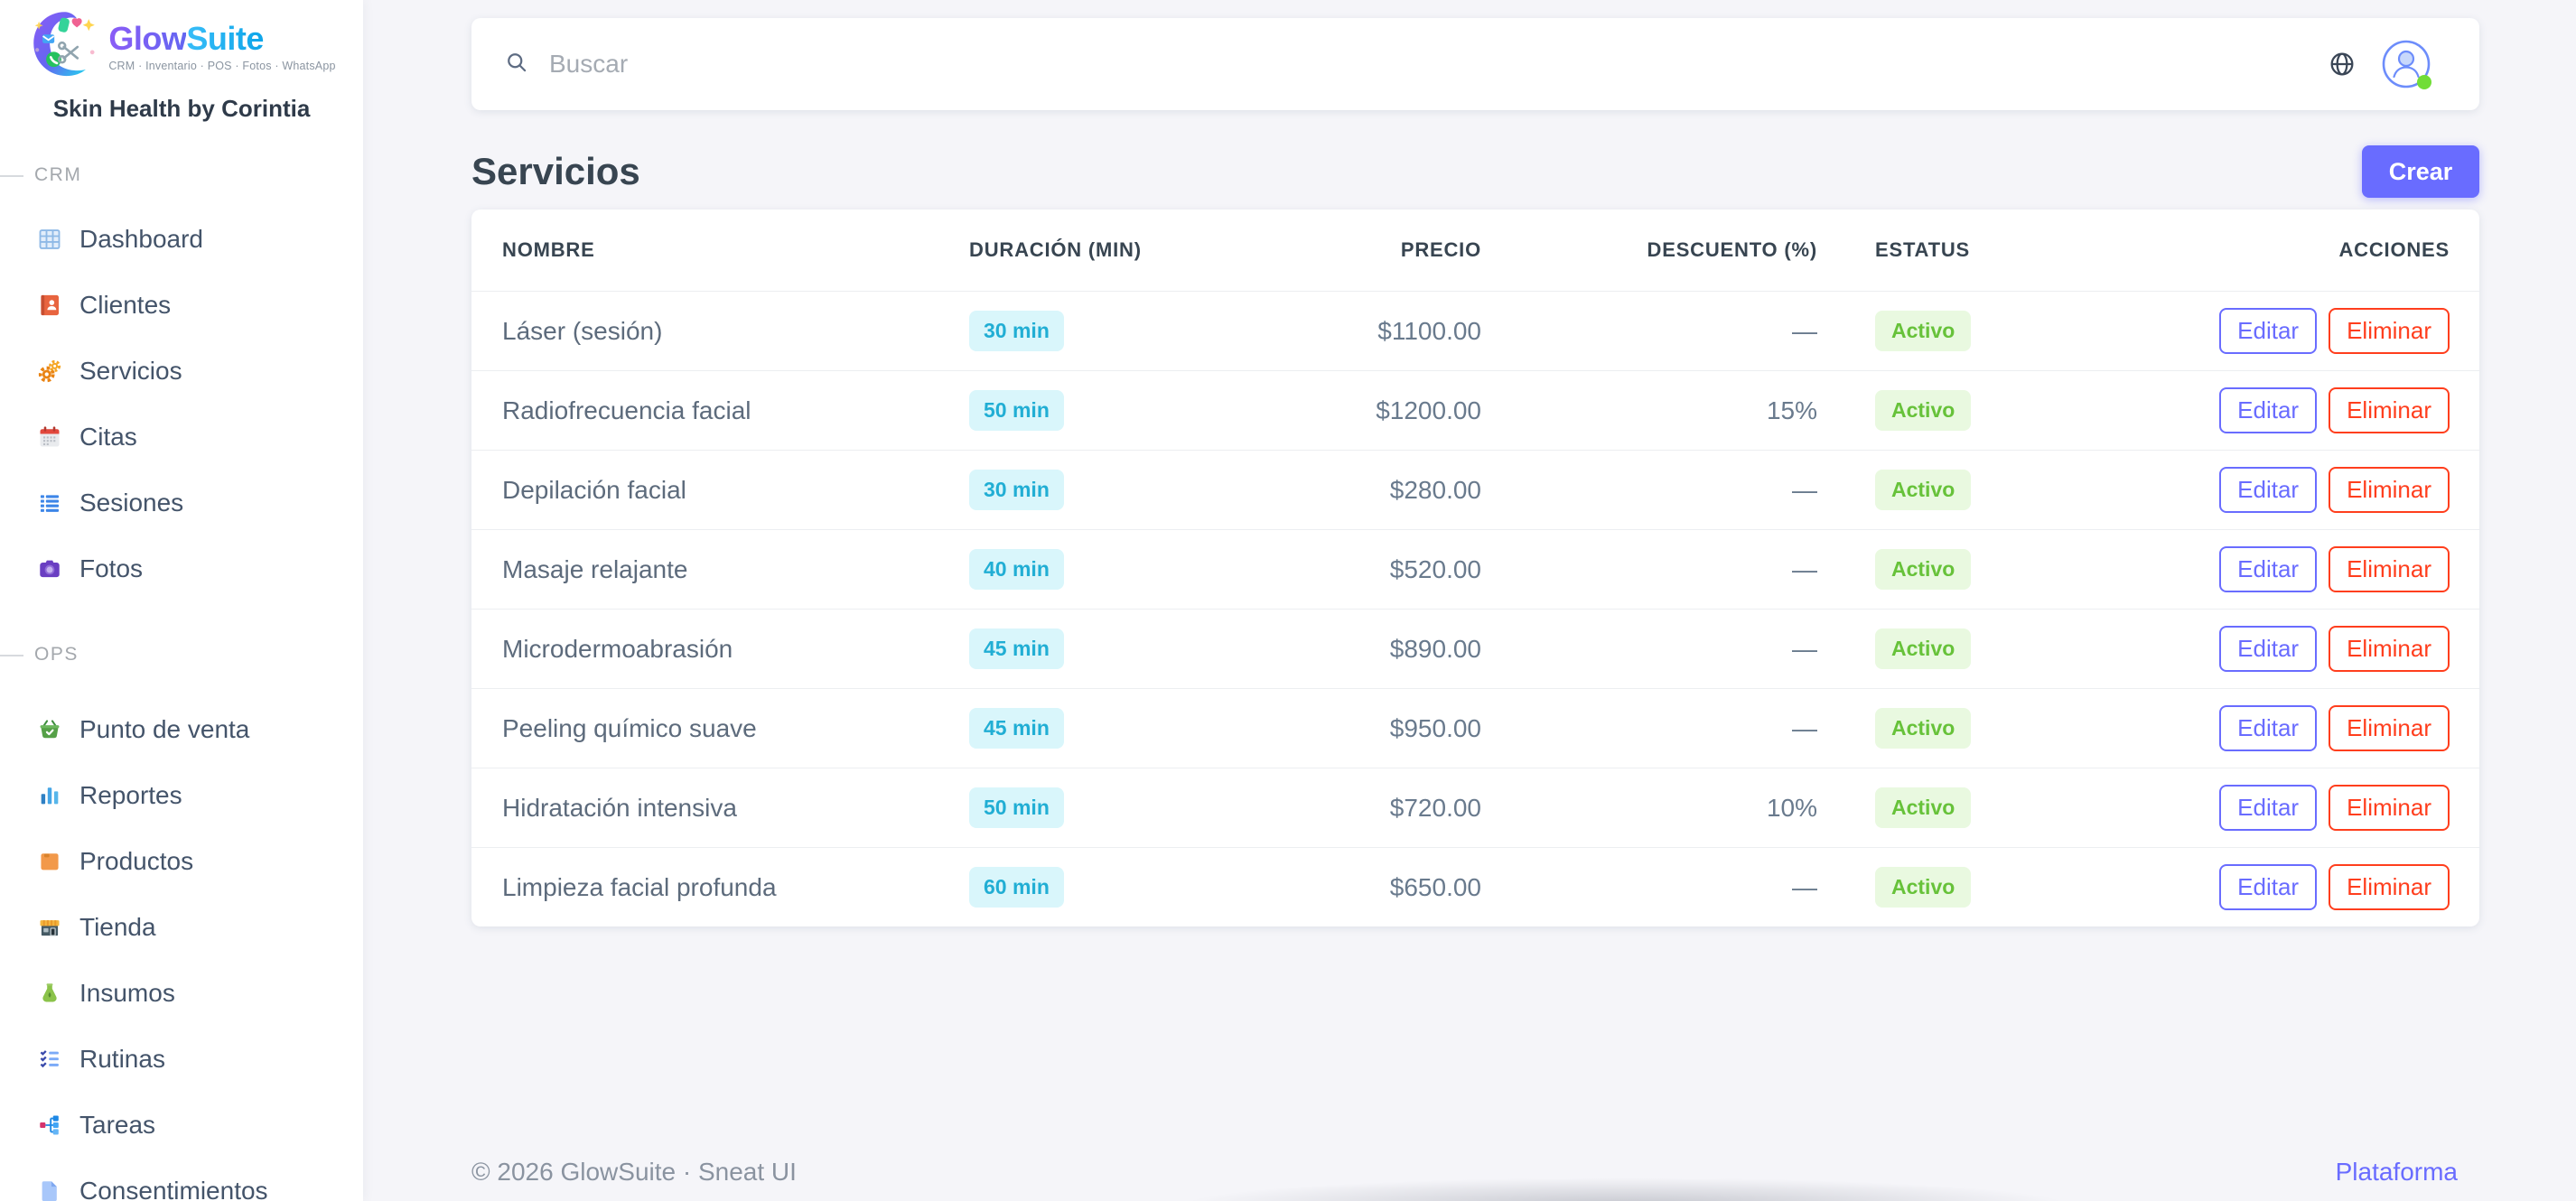 This screenshot has width=2576, height=1201. Describe the element at coordinates (49, 437) in the screenshot. I see `calendar-icon` at that location.